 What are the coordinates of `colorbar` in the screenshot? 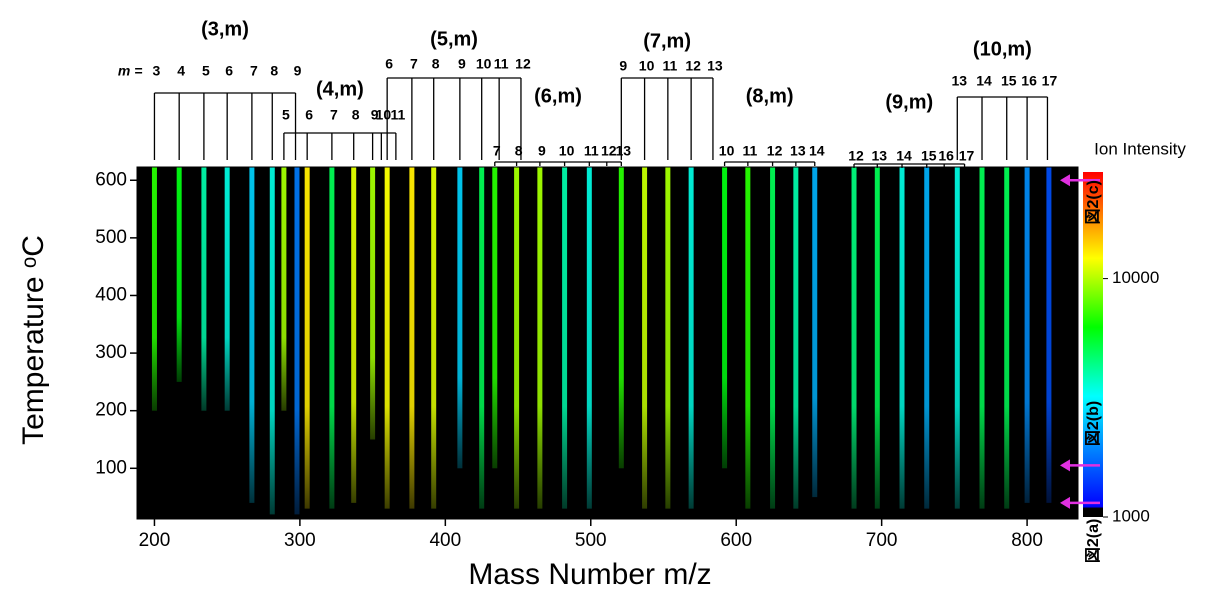 It's located at (1093, 344).